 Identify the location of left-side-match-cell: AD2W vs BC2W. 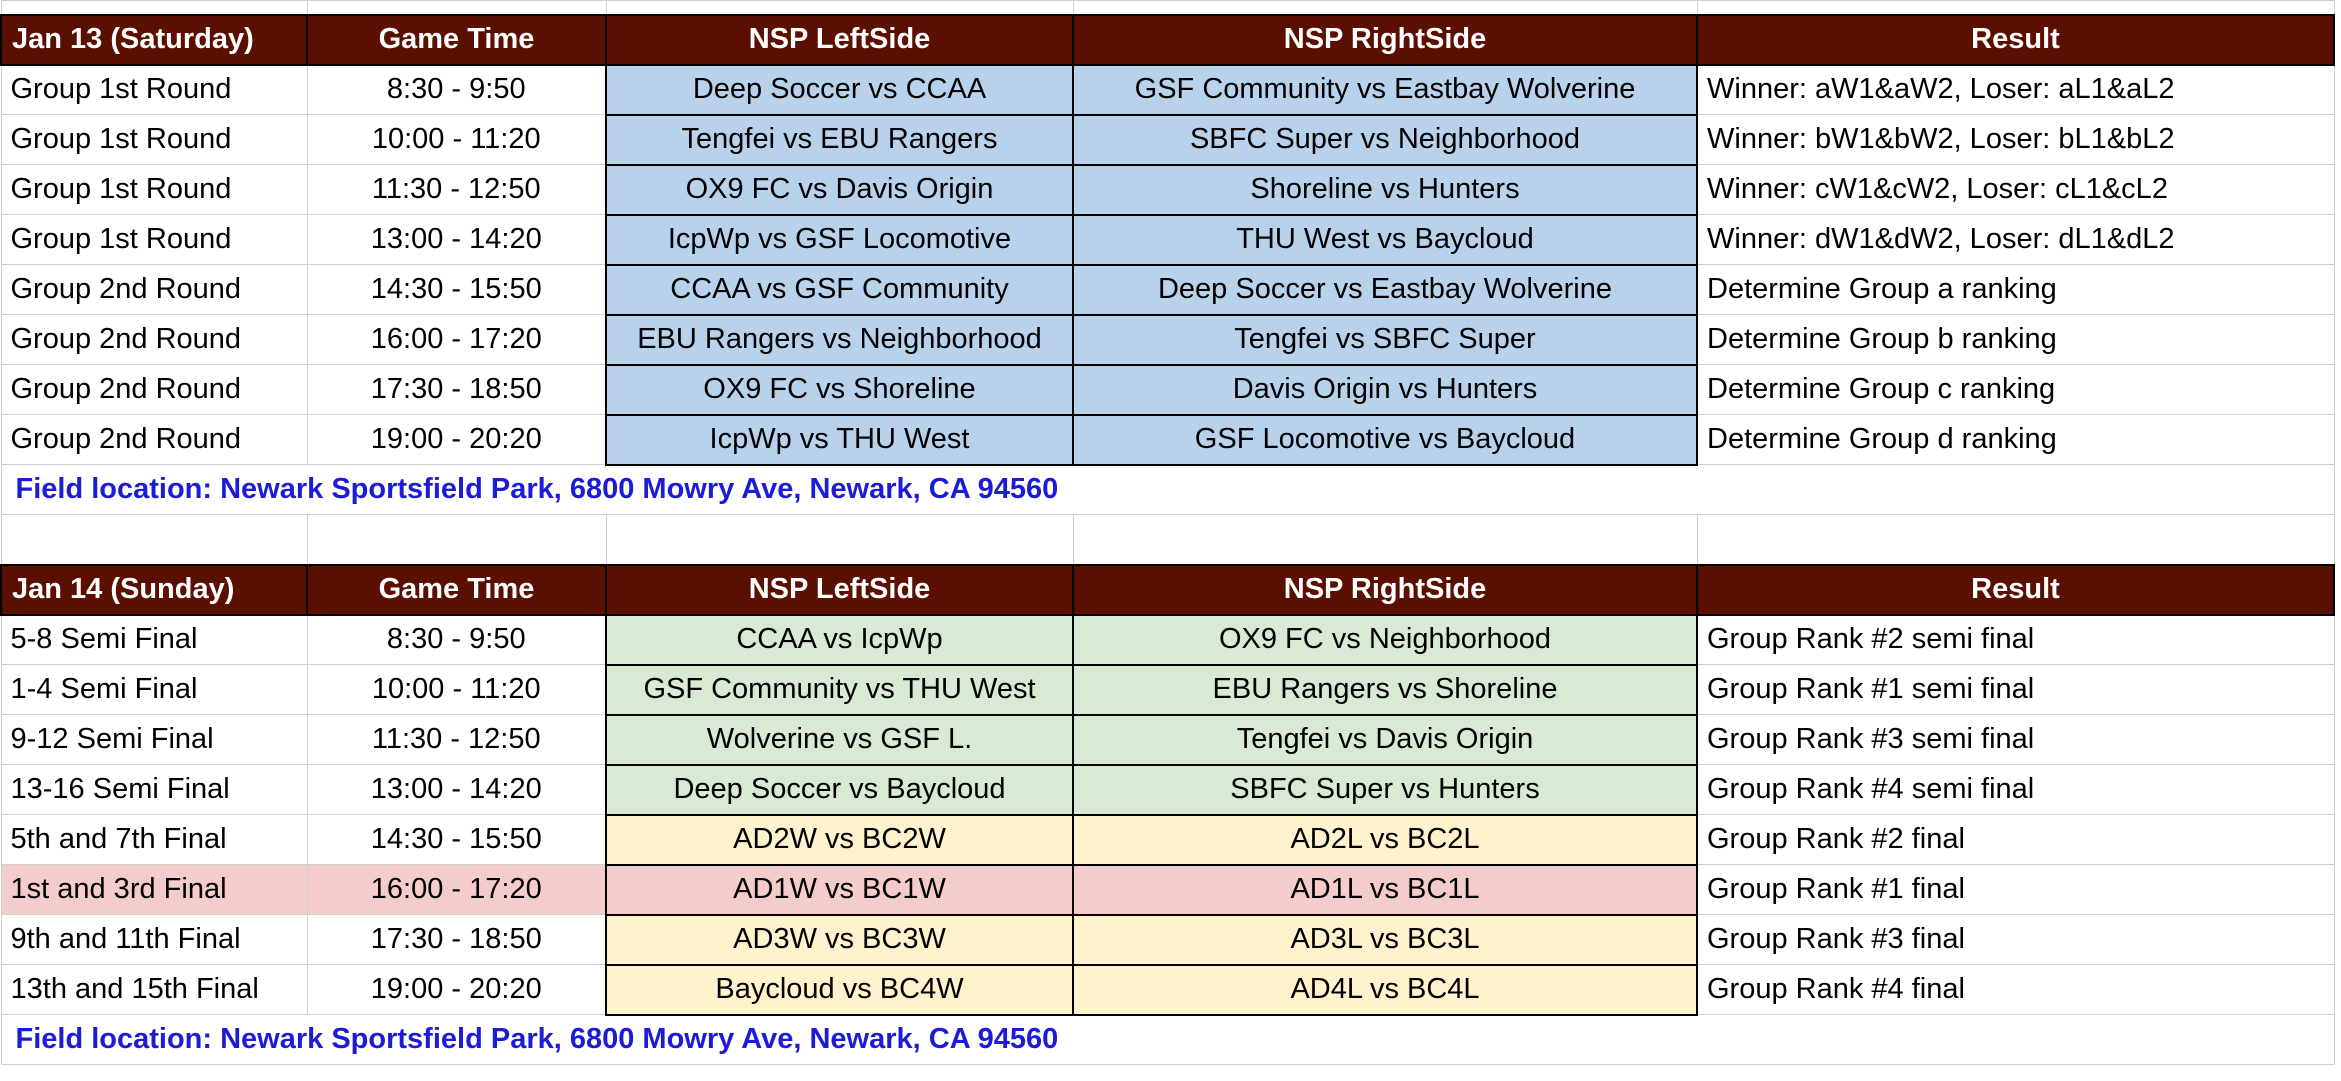
(839, 839).